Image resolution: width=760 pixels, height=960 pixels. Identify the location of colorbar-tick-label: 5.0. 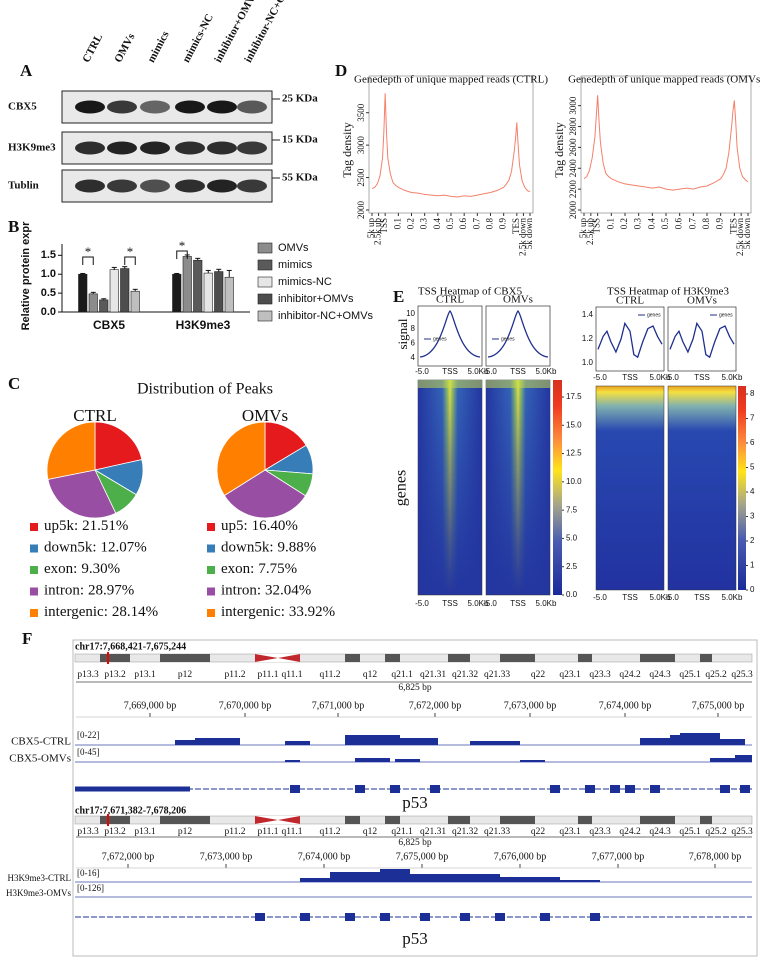
(572, 538).